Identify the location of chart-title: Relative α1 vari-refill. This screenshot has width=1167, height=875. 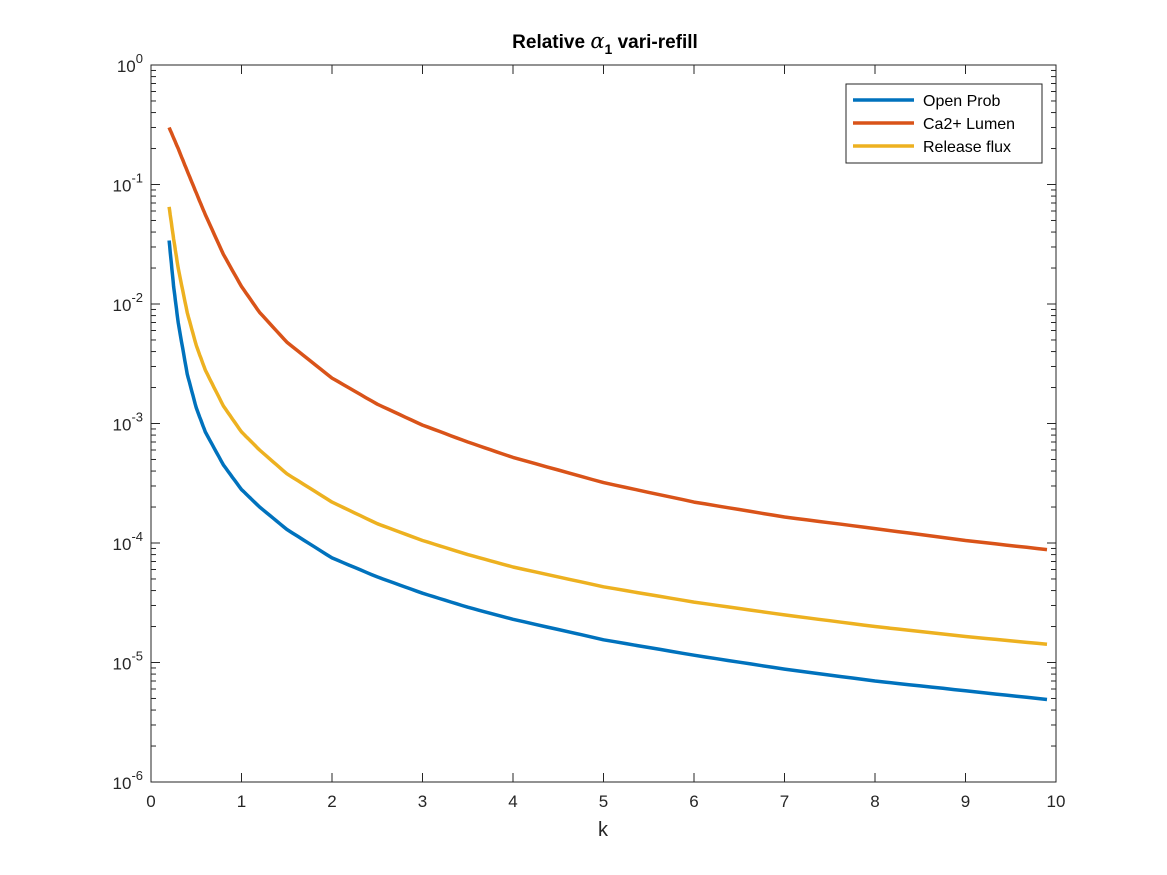
(605, 43).